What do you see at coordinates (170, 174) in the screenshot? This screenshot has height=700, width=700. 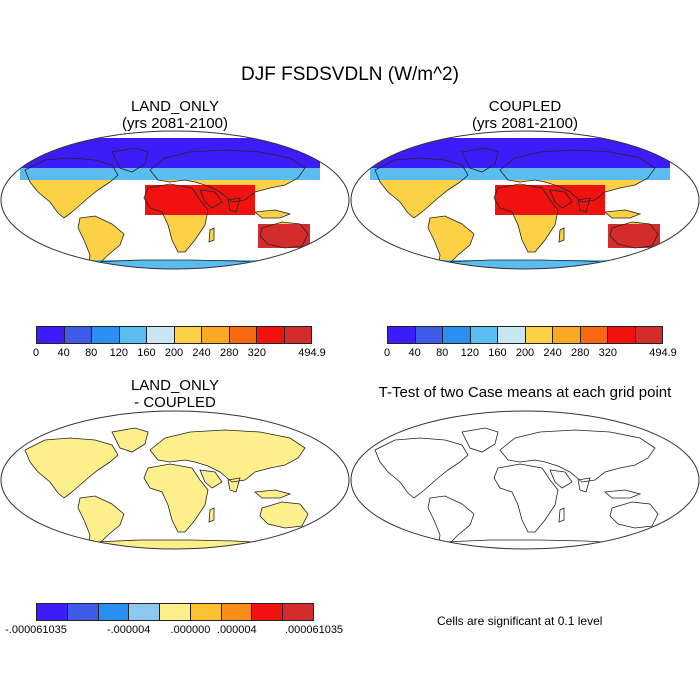 I see `land-only-mid-lat-band` at bounding box center [170, 174].